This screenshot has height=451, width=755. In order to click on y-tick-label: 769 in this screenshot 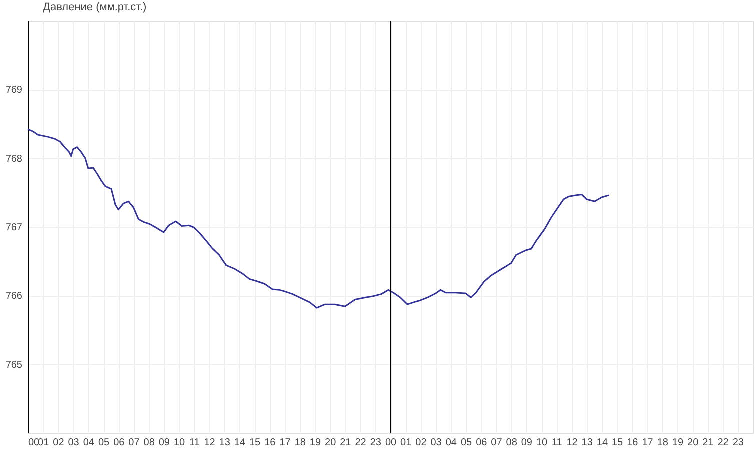, I will do `click(14, 90)`.